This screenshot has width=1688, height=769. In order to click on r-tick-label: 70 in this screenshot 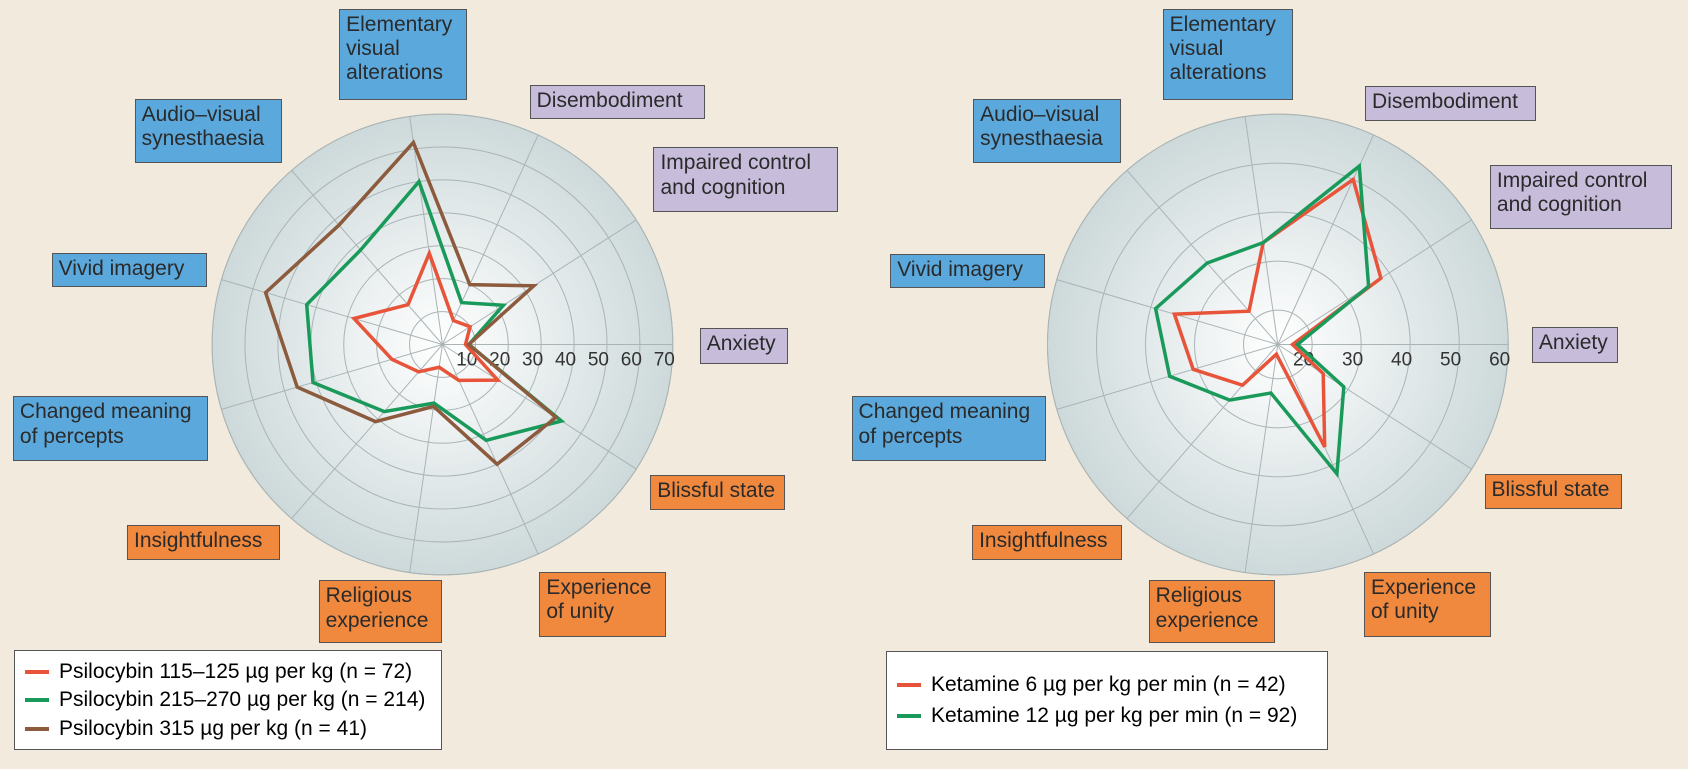, I will do `click(664, 360)`.